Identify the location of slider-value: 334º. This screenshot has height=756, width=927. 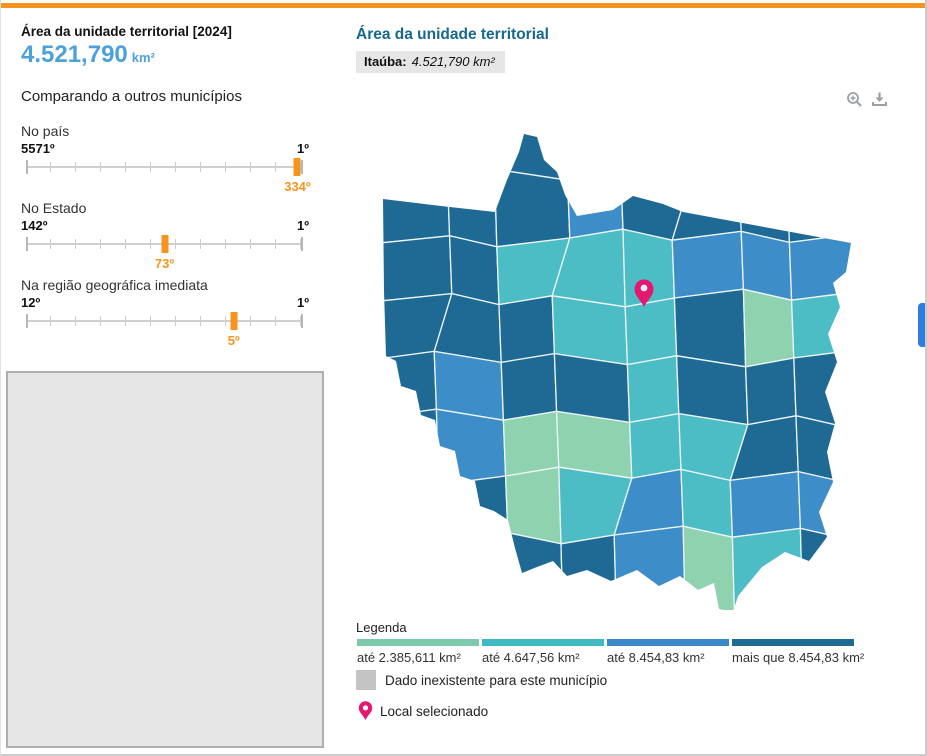
(297, 186).